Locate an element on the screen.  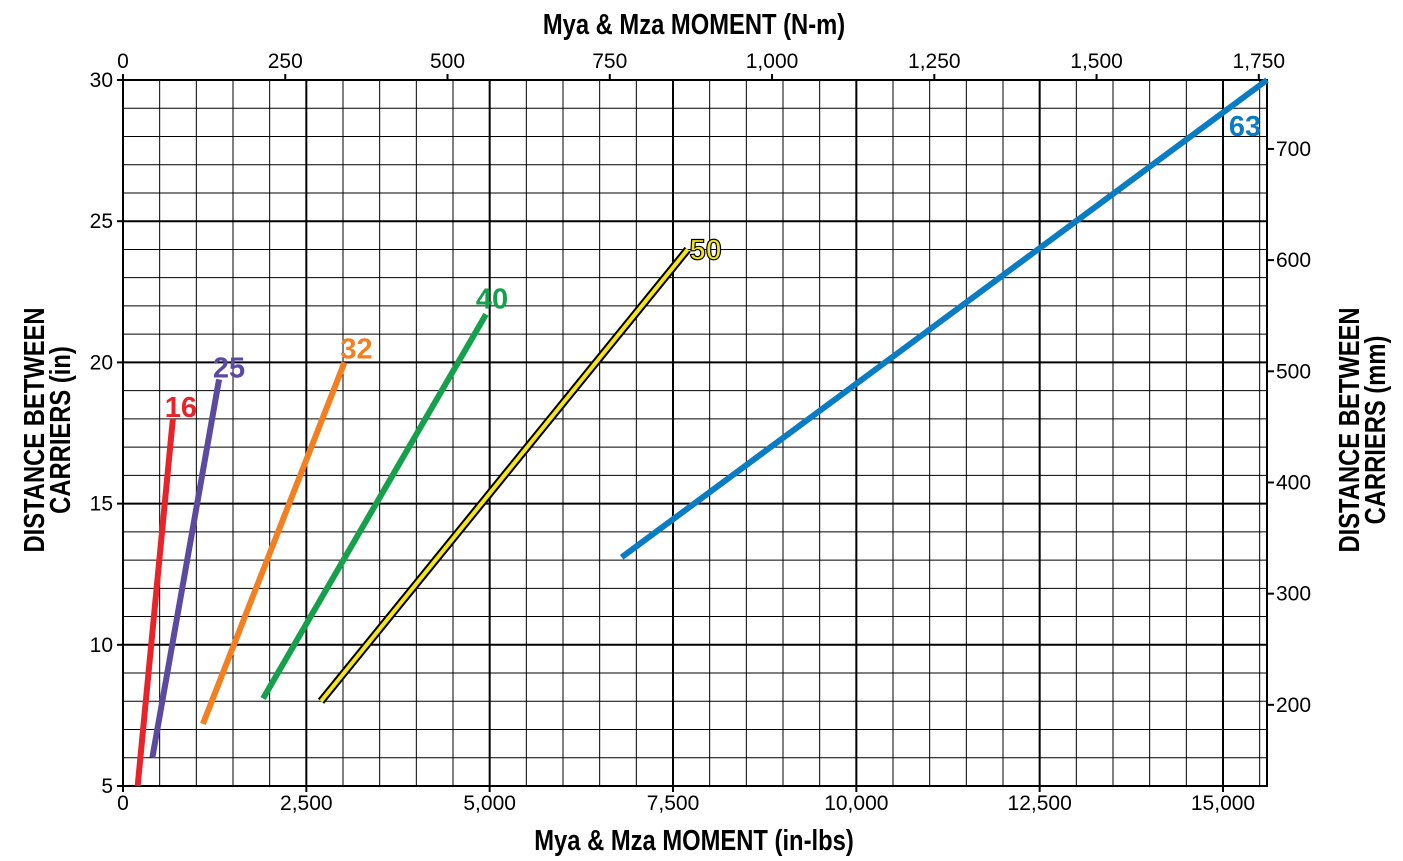
bottom-tick-label: 0 is located at coordinates (123, 803).